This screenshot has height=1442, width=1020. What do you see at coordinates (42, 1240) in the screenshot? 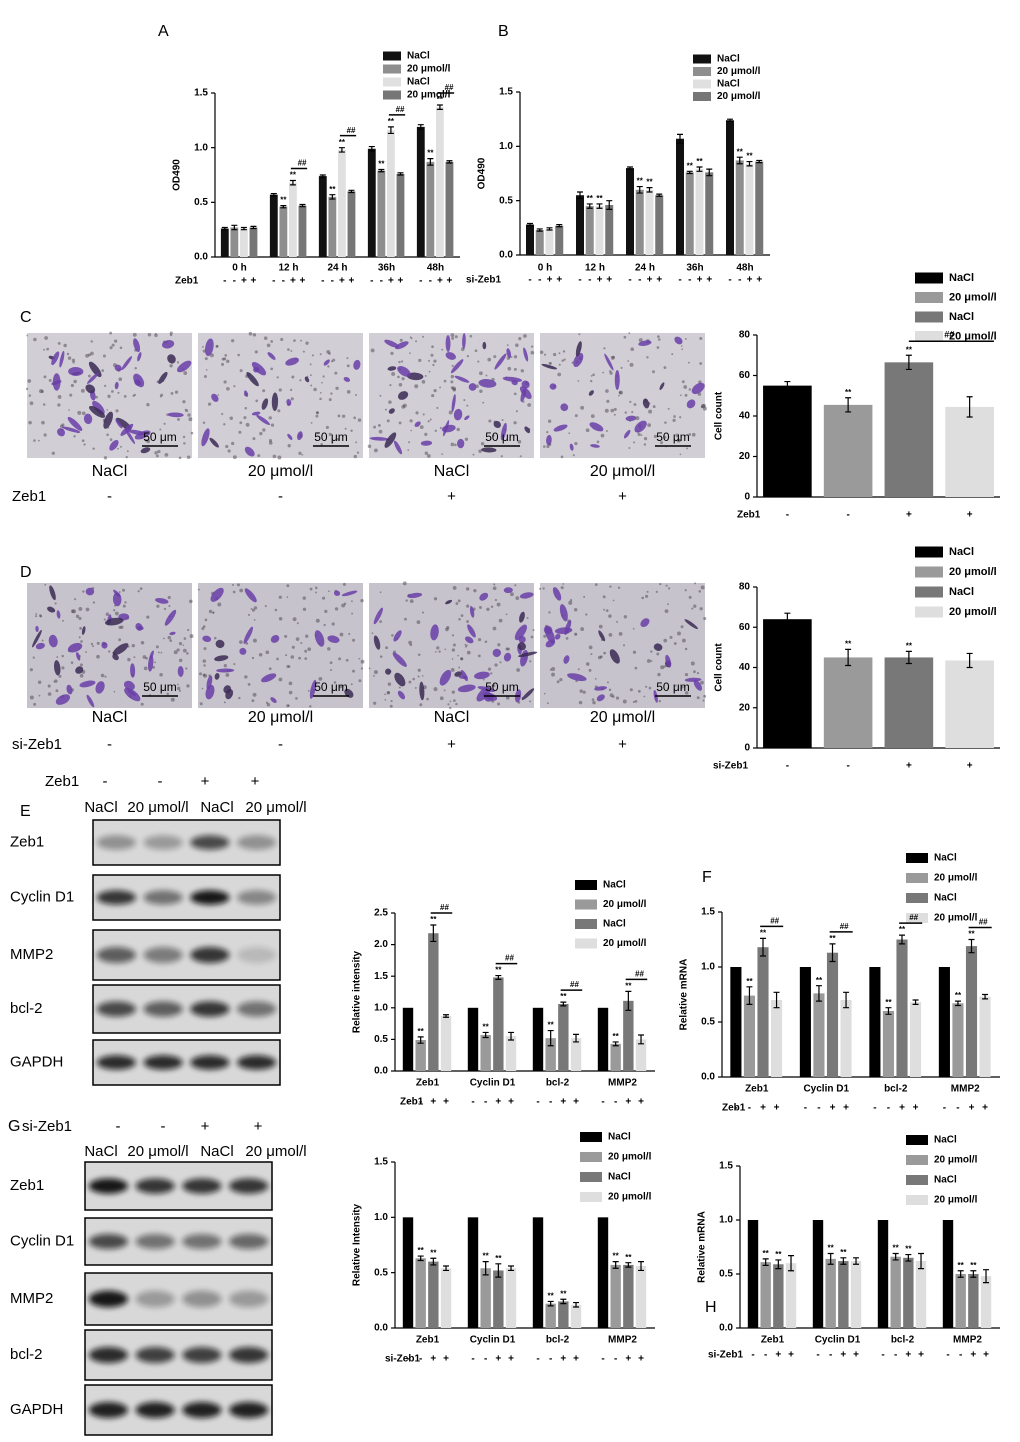
I see `band-label: Cyclin D1` at bounding box center [42, 1240].